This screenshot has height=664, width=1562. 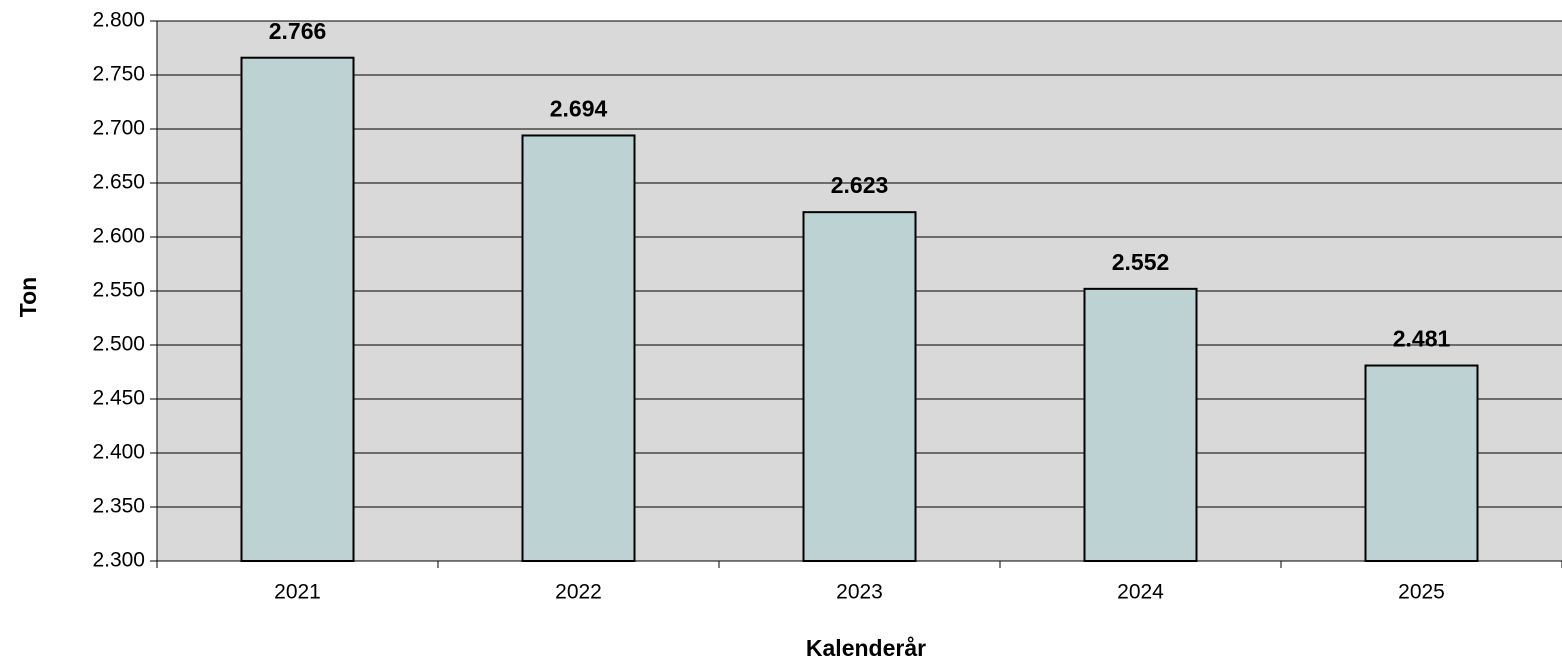 I want to click on x-tick-label: 2024, so click(x=1140, y=592).